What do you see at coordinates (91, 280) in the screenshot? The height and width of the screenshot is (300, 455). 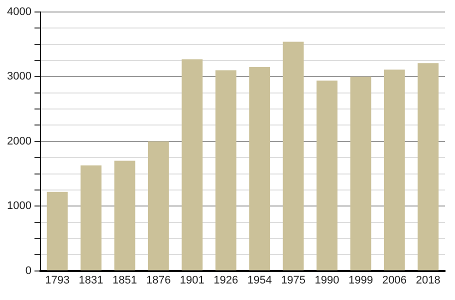 I see `x-tick-label: 1831` at bounding box center [91, 280].